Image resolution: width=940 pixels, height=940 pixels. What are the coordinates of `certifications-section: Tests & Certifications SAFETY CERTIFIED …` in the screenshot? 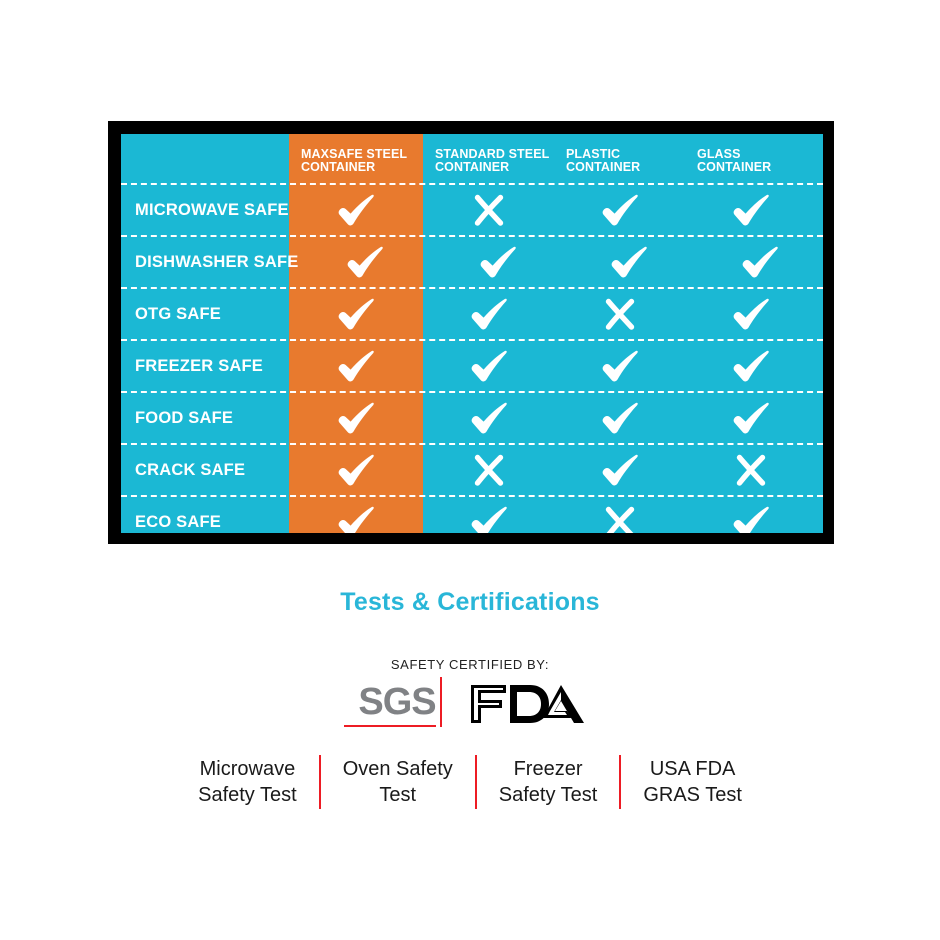 It's located at (470, 657).